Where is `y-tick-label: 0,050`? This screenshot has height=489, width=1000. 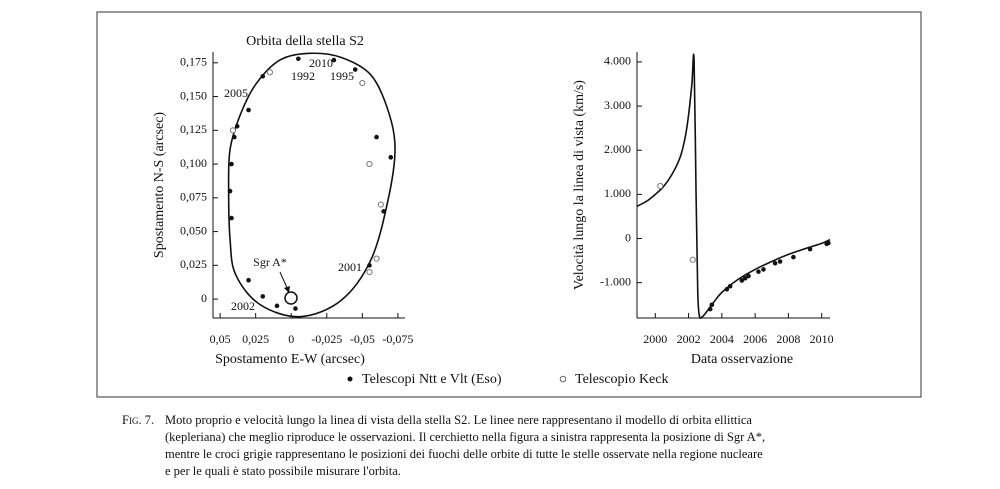
y-tick-label: 0,050 is located at coordinates (193, 230).